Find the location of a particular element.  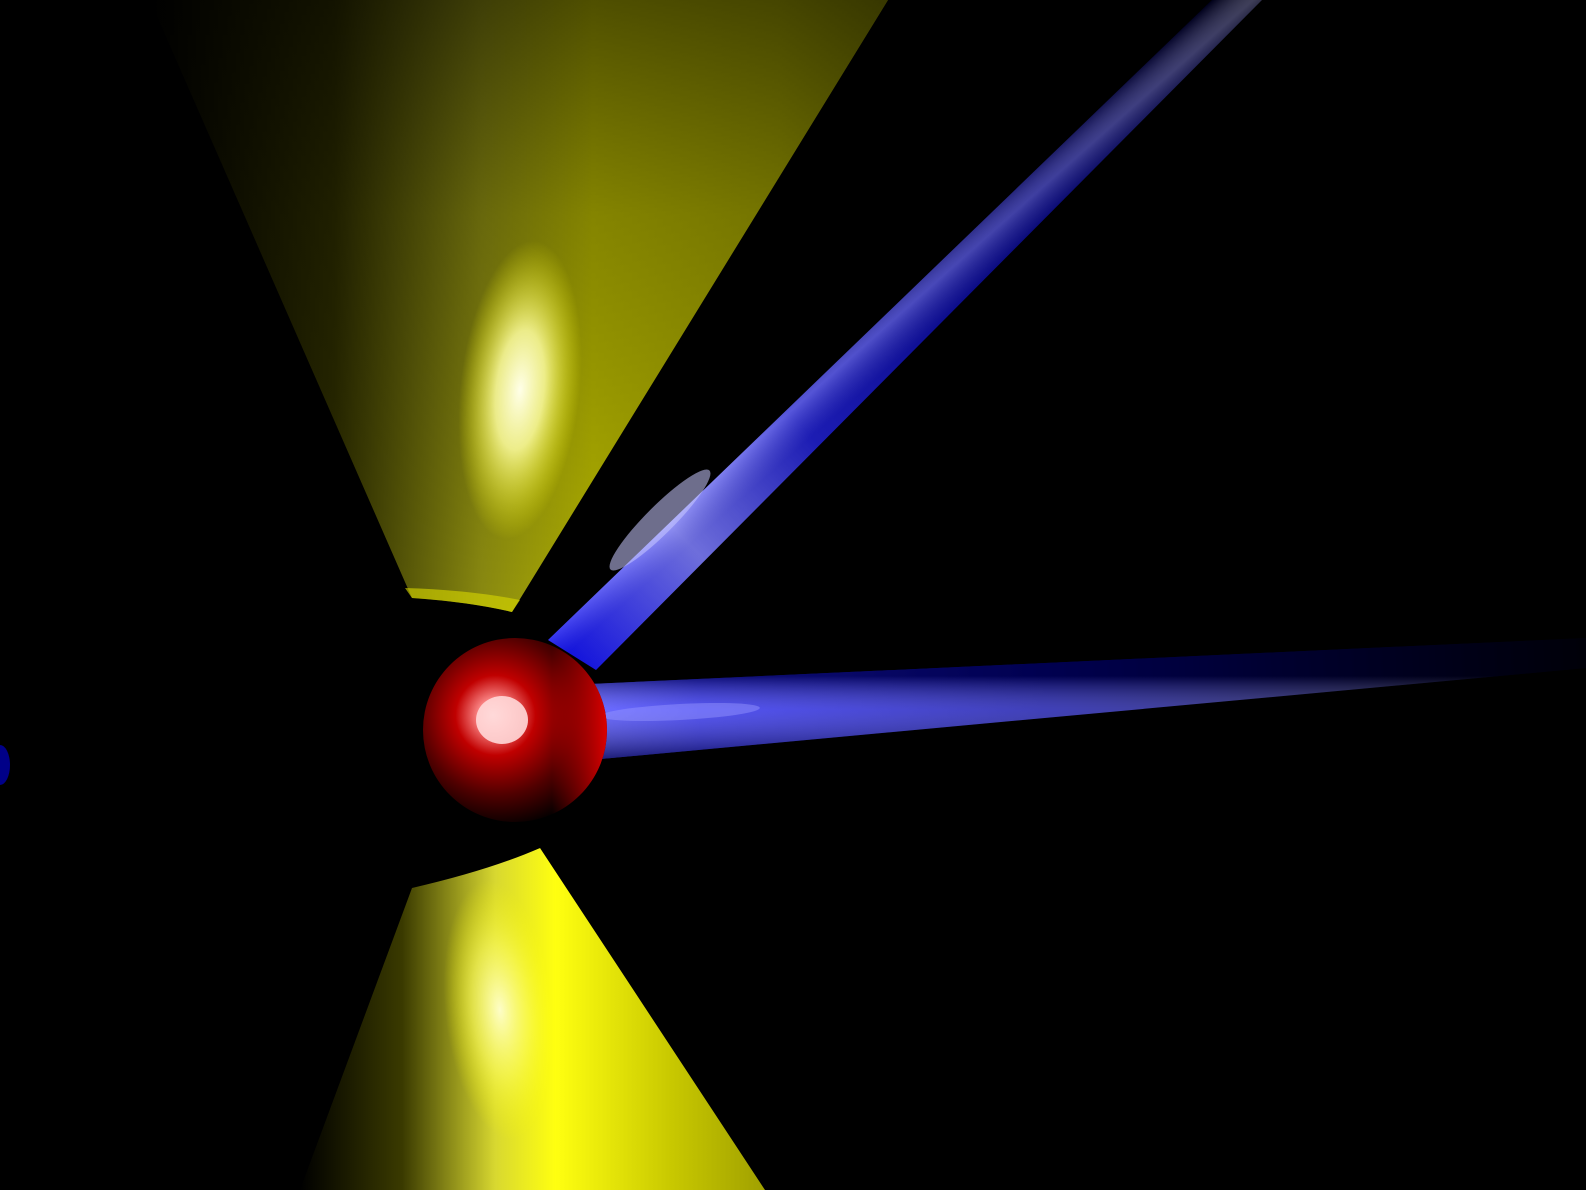

horizontal-rod is located at coordinates (1088, 699).